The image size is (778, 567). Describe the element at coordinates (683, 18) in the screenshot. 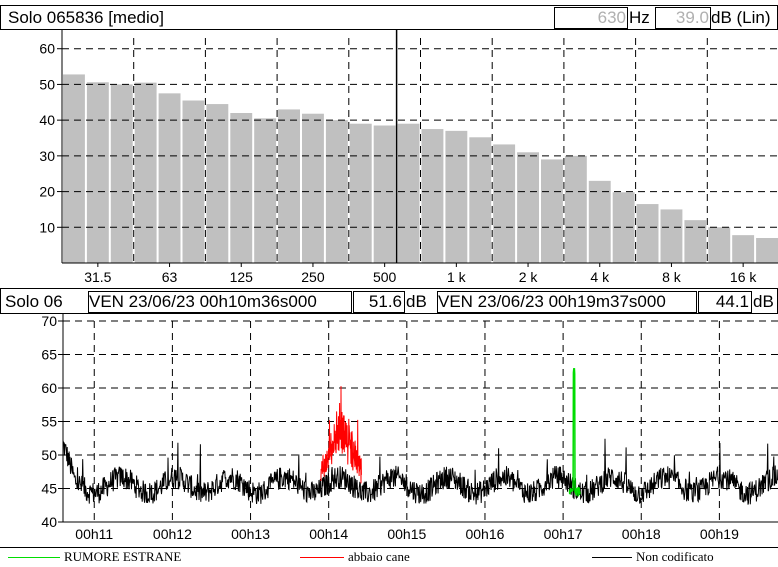

I see `level-field: 39.0` at that location.